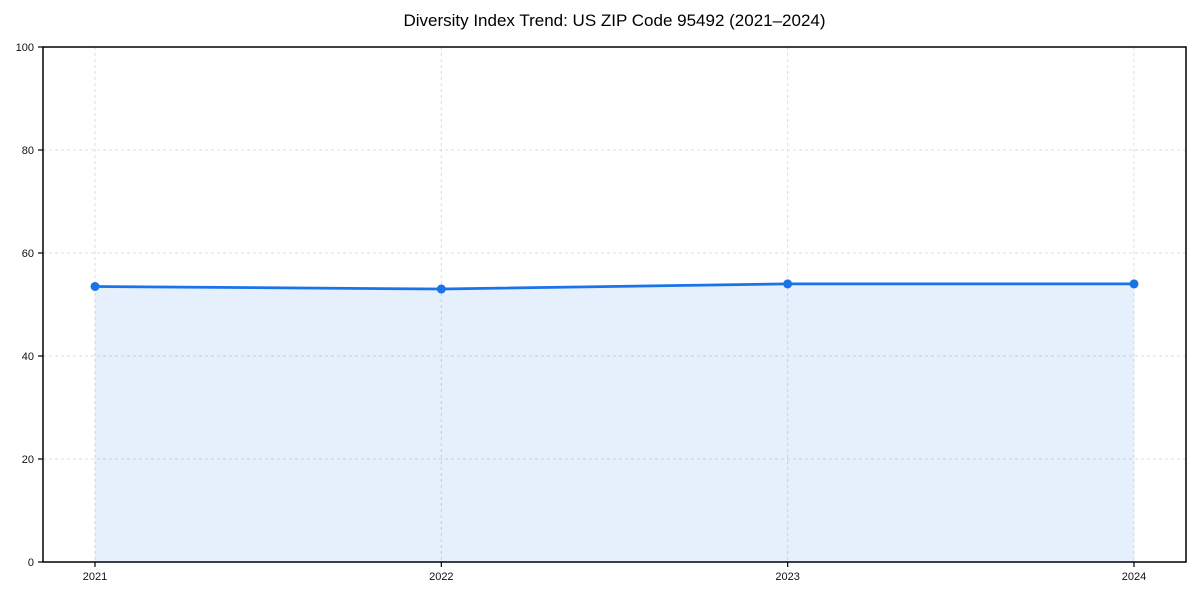 The width and height of the screenshot is (1200, 600). I want to click on y-tick-label: 20, so click(28, 460).